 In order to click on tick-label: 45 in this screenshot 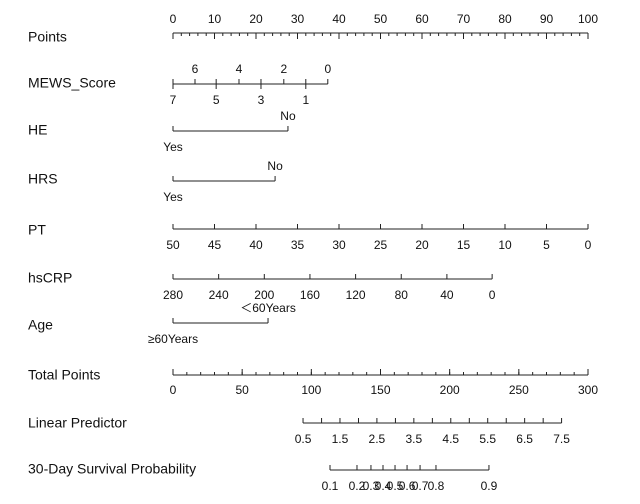, I will do `click(215, 245)`.